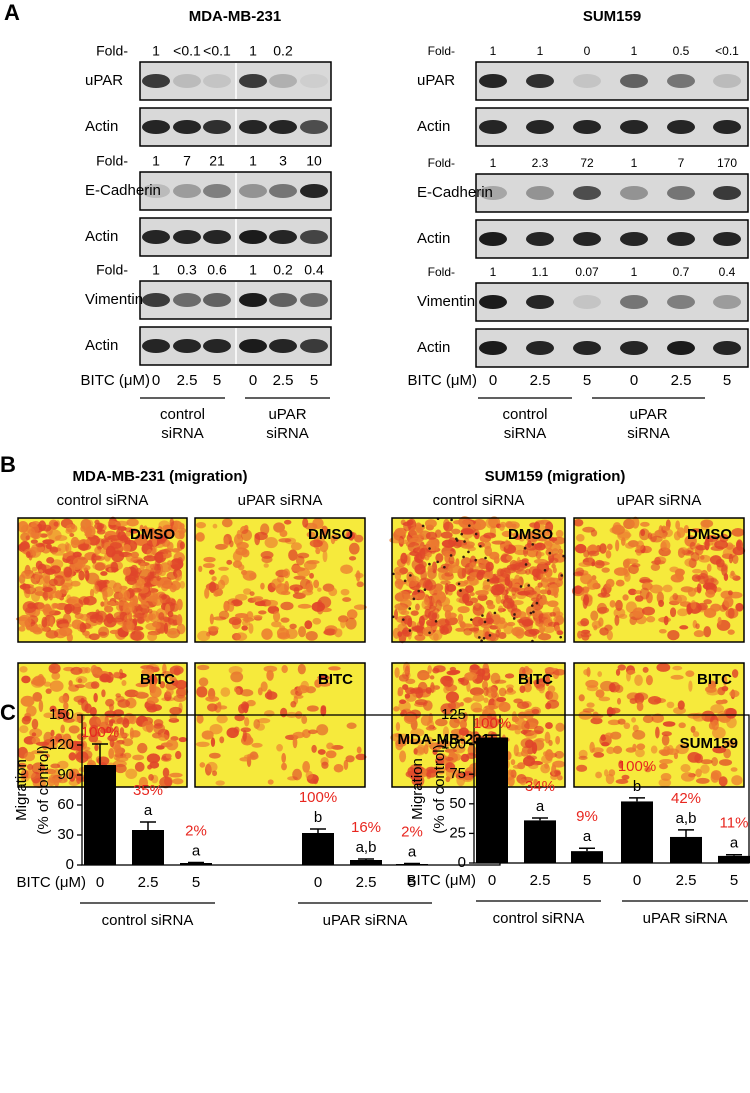 The width and height of the screenshot is (750, 1093). Describe the element at coordinates (187, 161) in the screenshot. I see `fold-value: 7` at that location.